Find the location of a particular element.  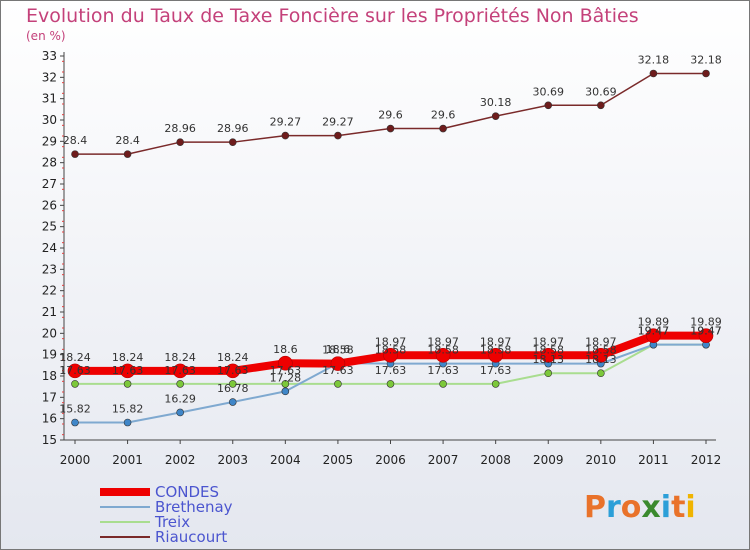

y-tick-label: 28 is located at coordinates (49, 163).